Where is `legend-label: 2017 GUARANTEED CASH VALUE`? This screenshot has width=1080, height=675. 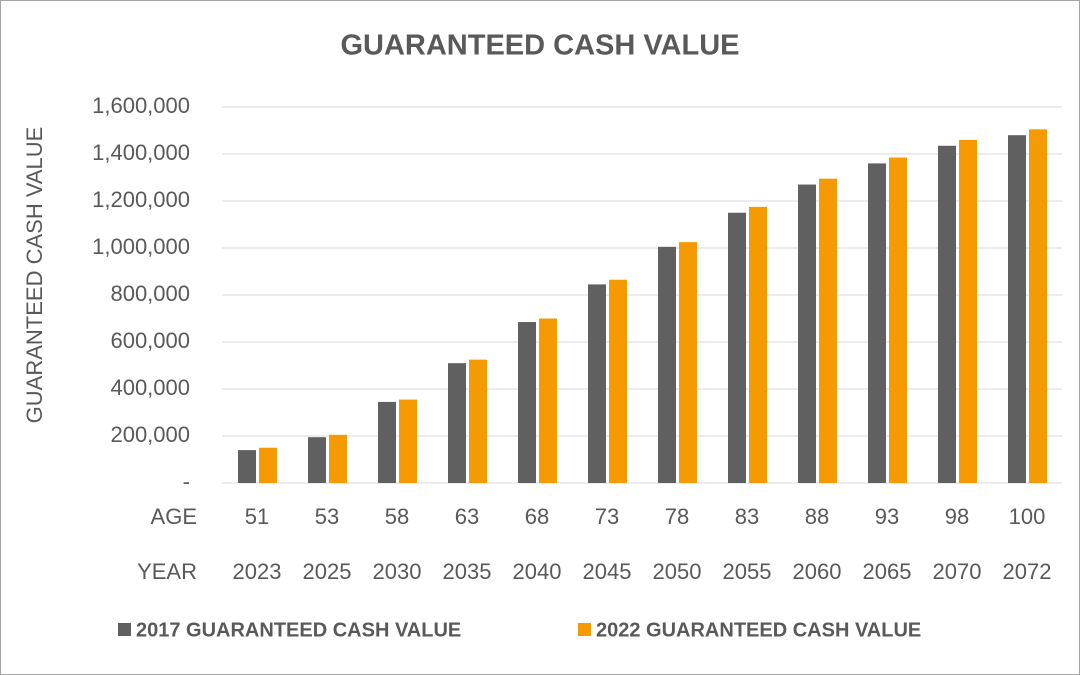
legend-label: 2017 GUARANTEED CASH VALUE is located at coordinates (298, 630).